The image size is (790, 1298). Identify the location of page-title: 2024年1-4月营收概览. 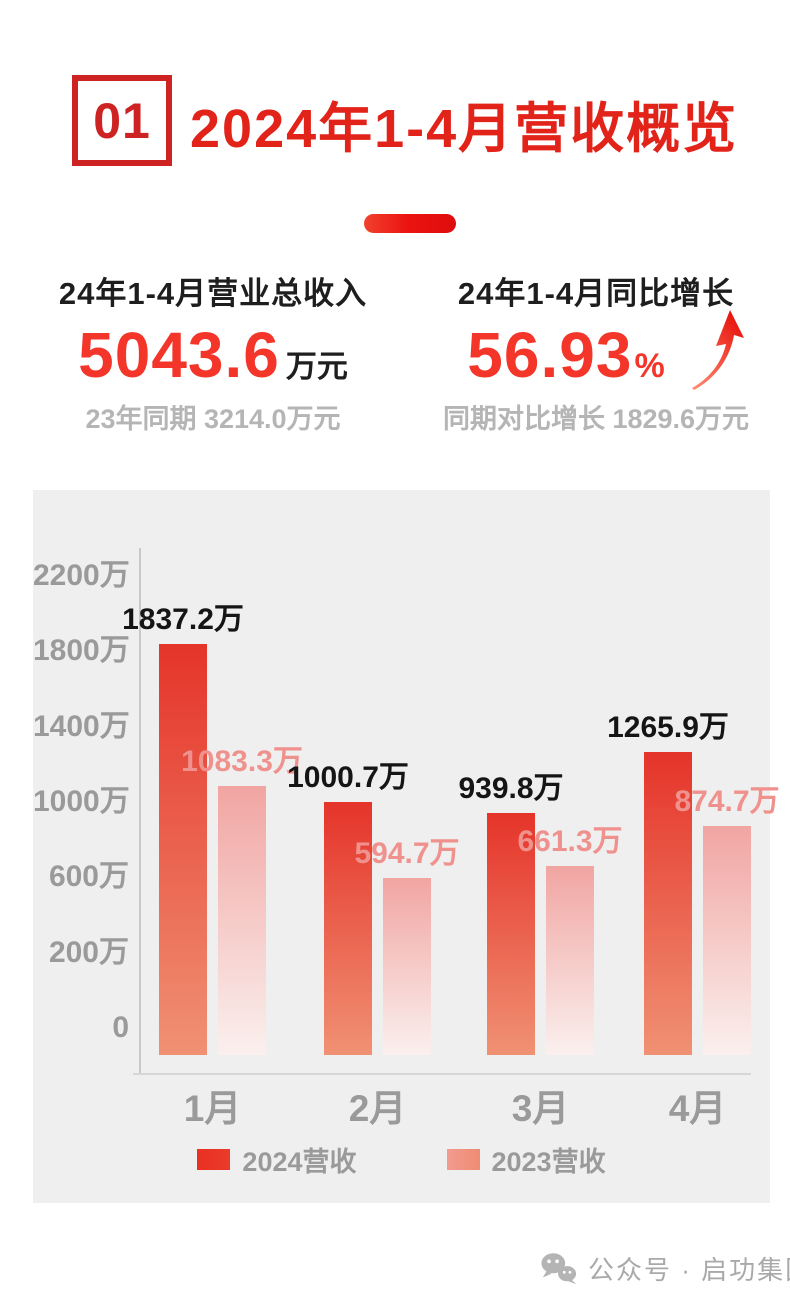
(464, 129).